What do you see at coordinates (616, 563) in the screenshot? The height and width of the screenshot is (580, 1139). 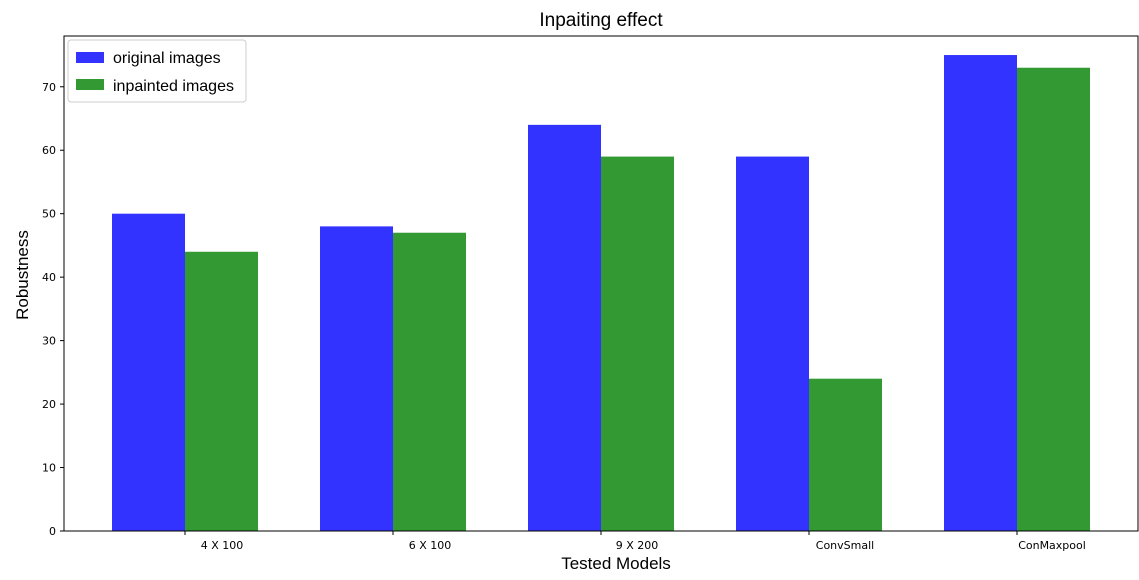 I see `x-axis-label: Tested Models` at bounding box center [616, 563].